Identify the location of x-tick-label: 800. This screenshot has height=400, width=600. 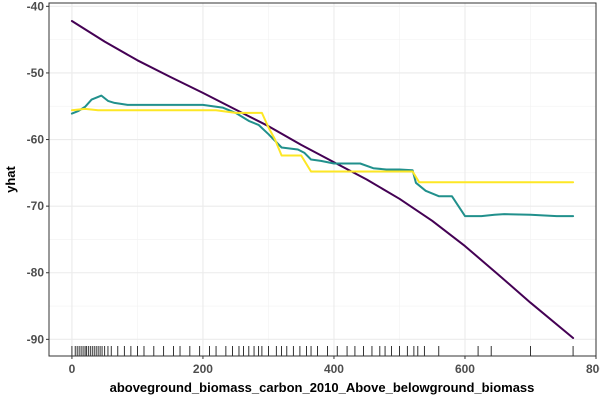
(593, 369).